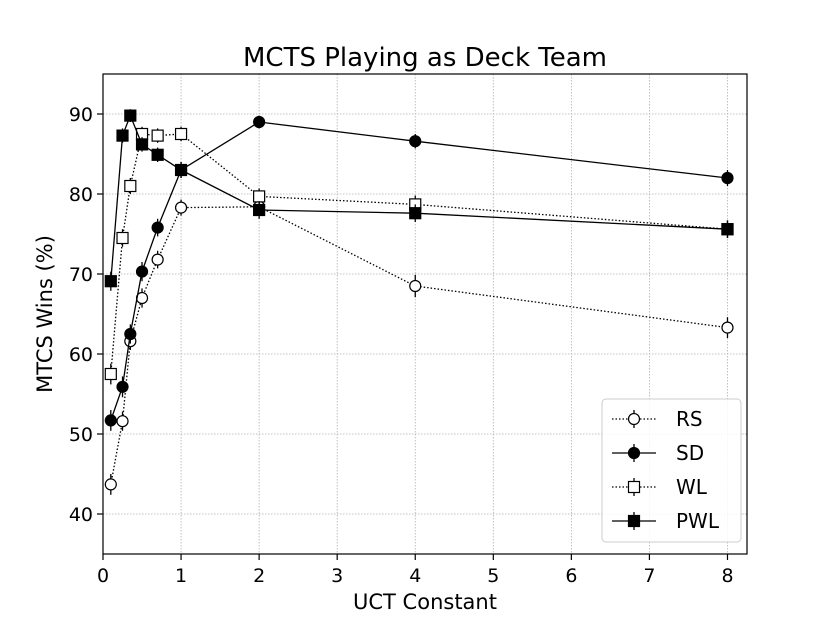  What do you see at coordinates (692, 487) in the screenshot?
I see `legend-label-wl: WL` at bounding box center [692, 487].